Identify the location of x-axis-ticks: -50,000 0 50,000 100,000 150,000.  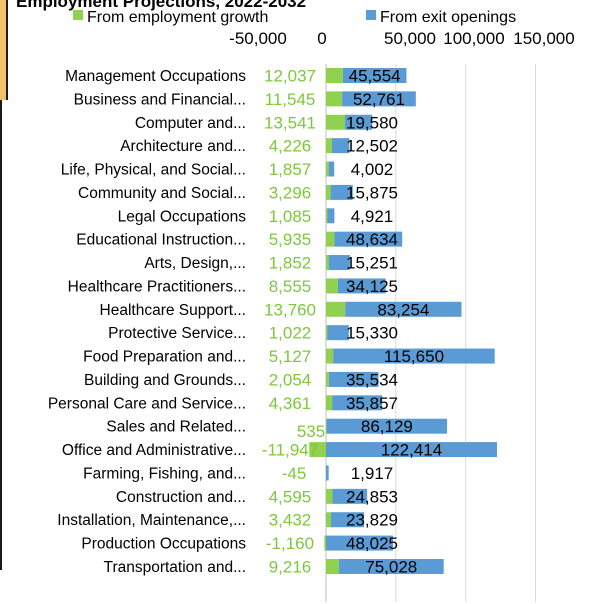
(402, 38).